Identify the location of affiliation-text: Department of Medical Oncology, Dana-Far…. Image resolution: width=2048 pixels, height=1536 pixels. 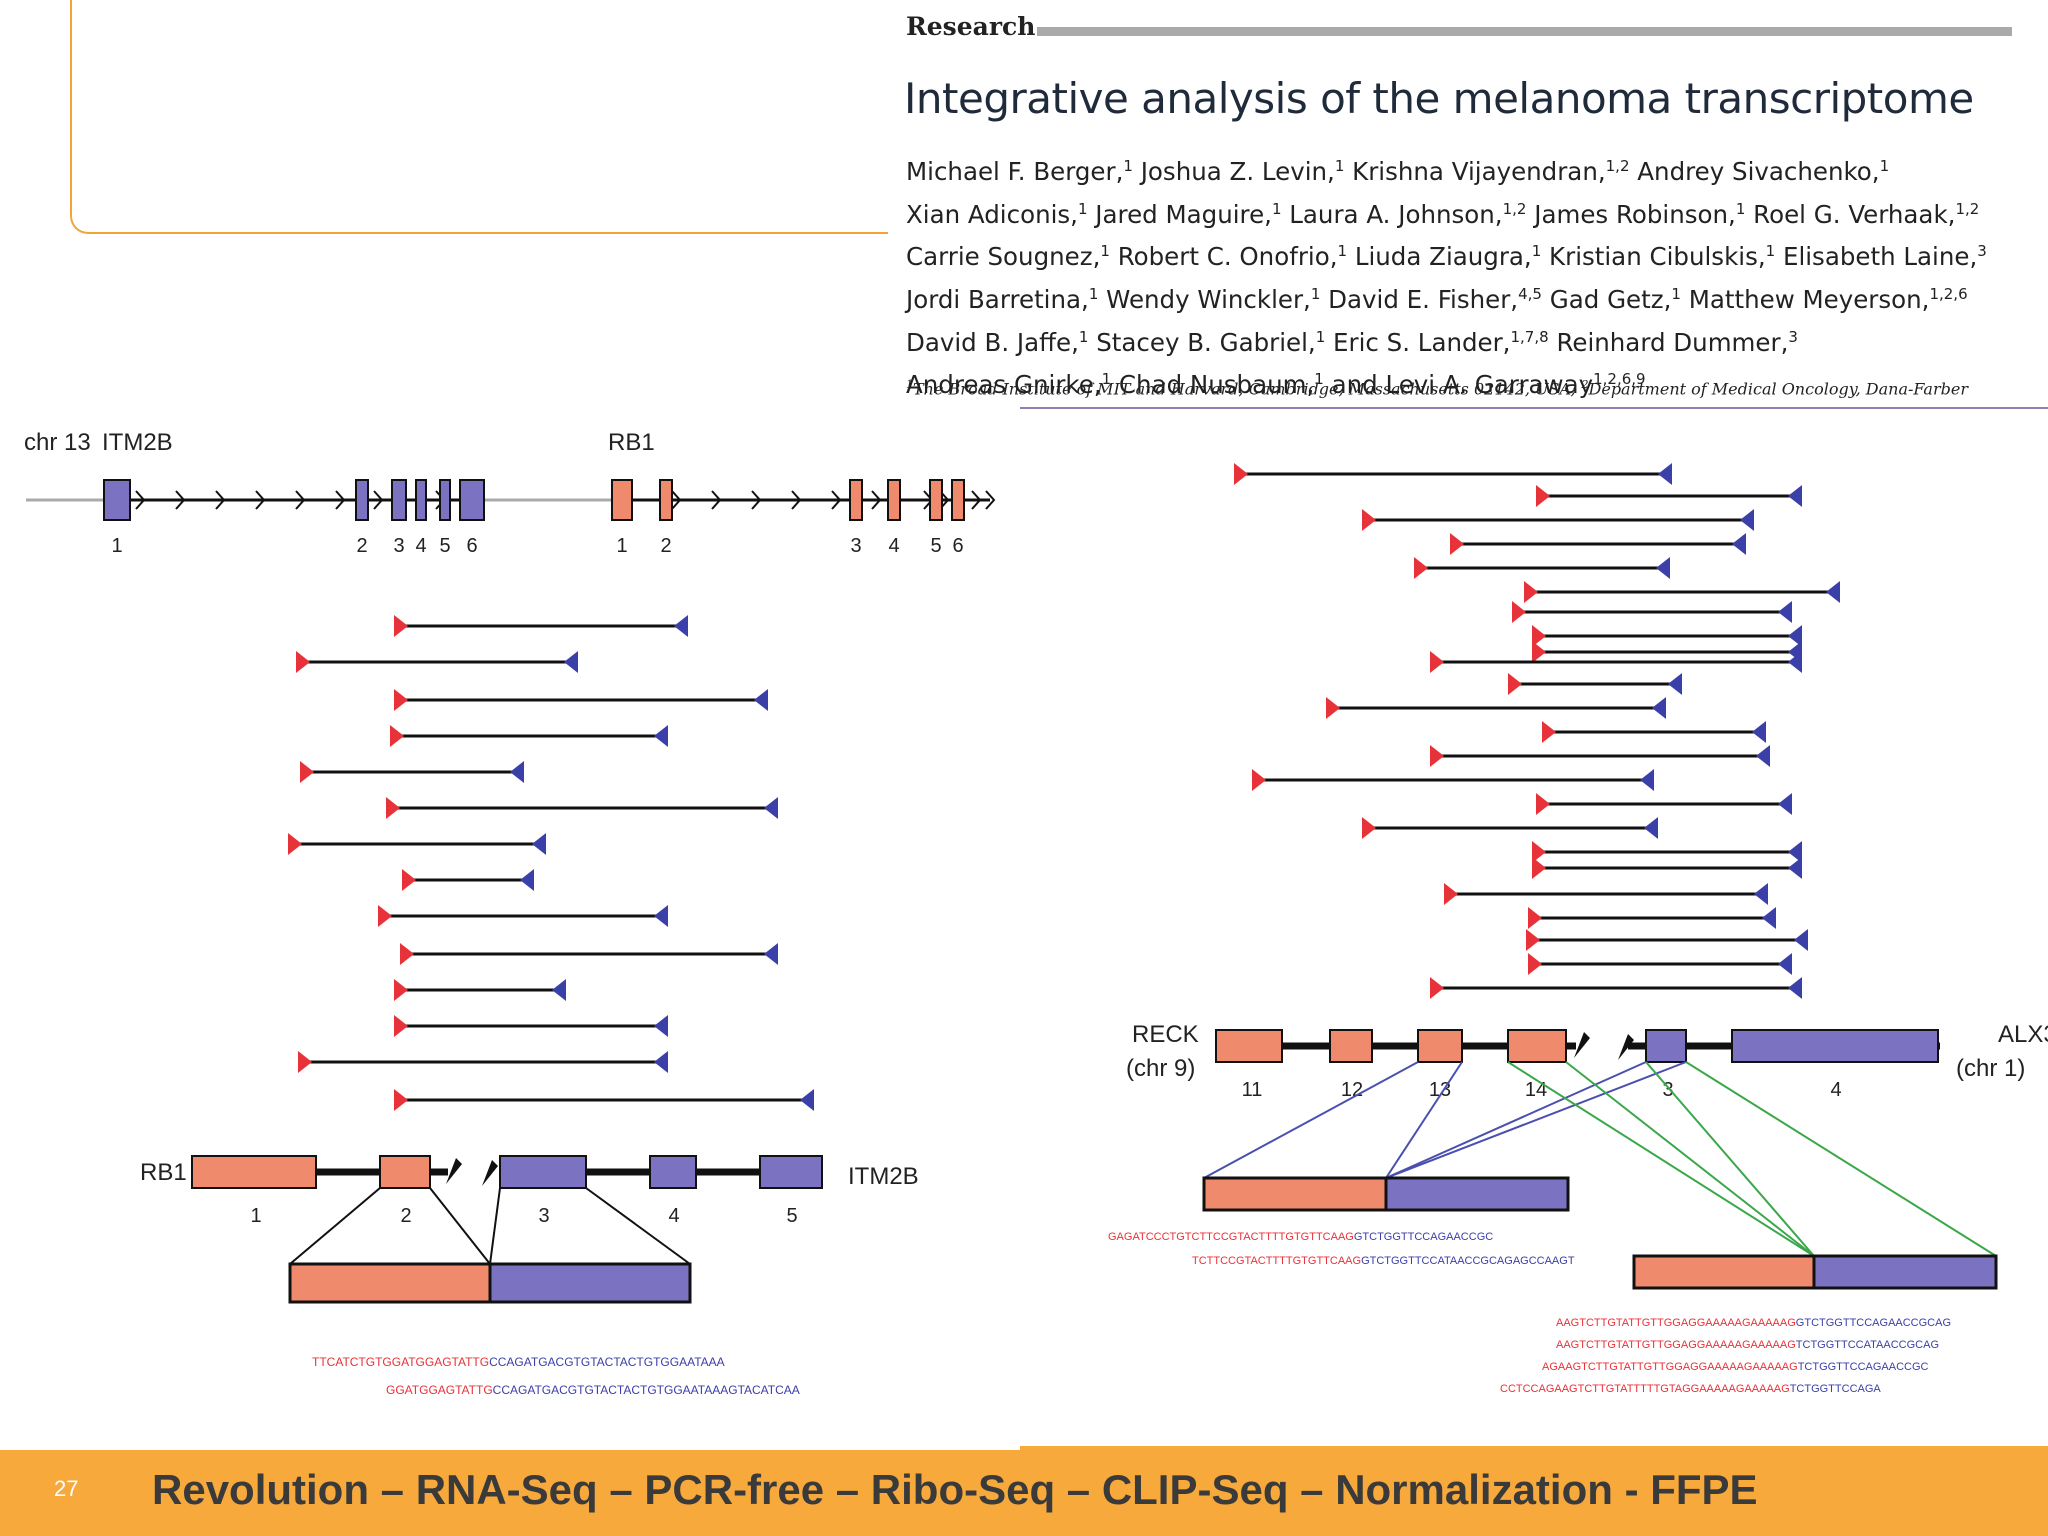
(1778, 389).